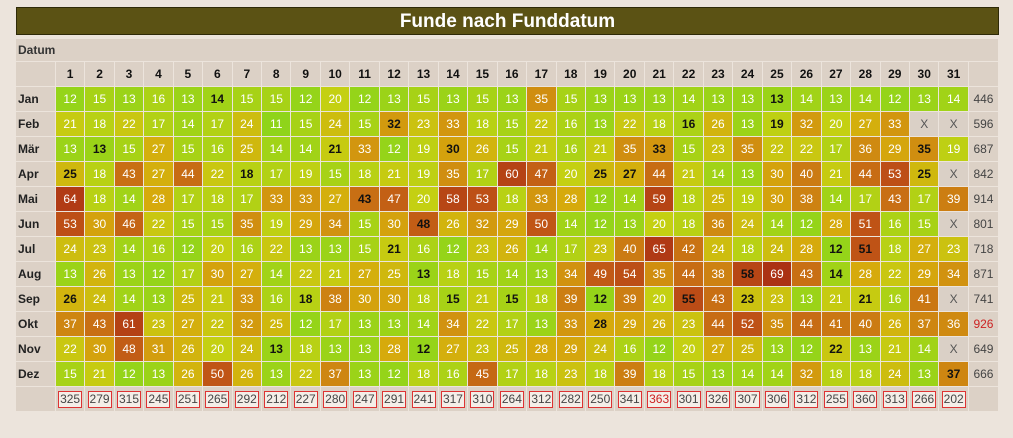 The image size is (1013, 438). I want to click on day-cell: 49, so click(600, 274).